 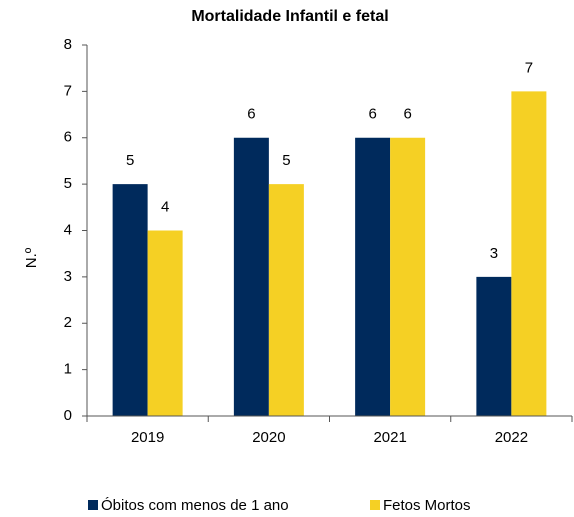 What do you see at coordinates (68, 322) in the screenshot?
I see `y-tick-label: 2` at bounding box center [68, 322].